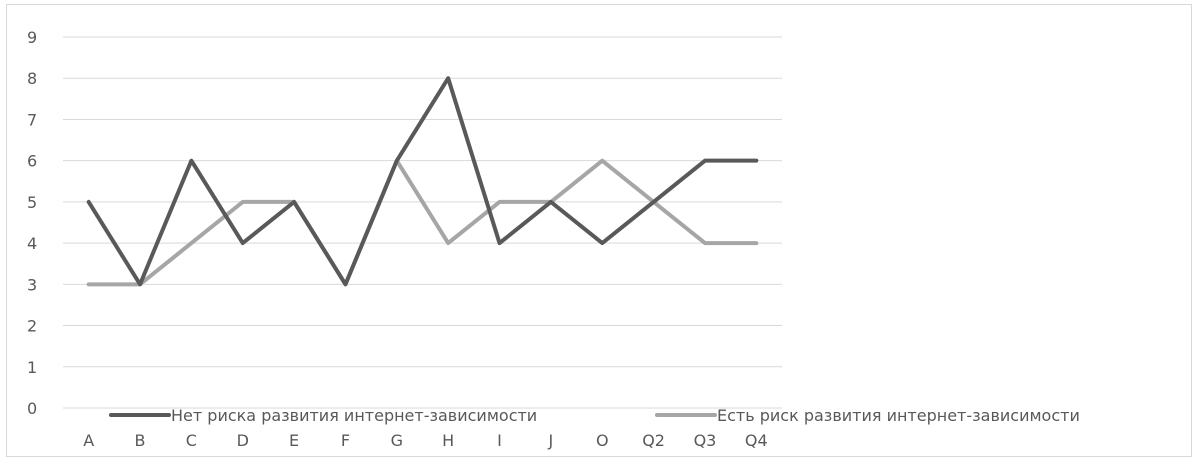  I want to click on y-tick-label: 7, so click(32, 119).